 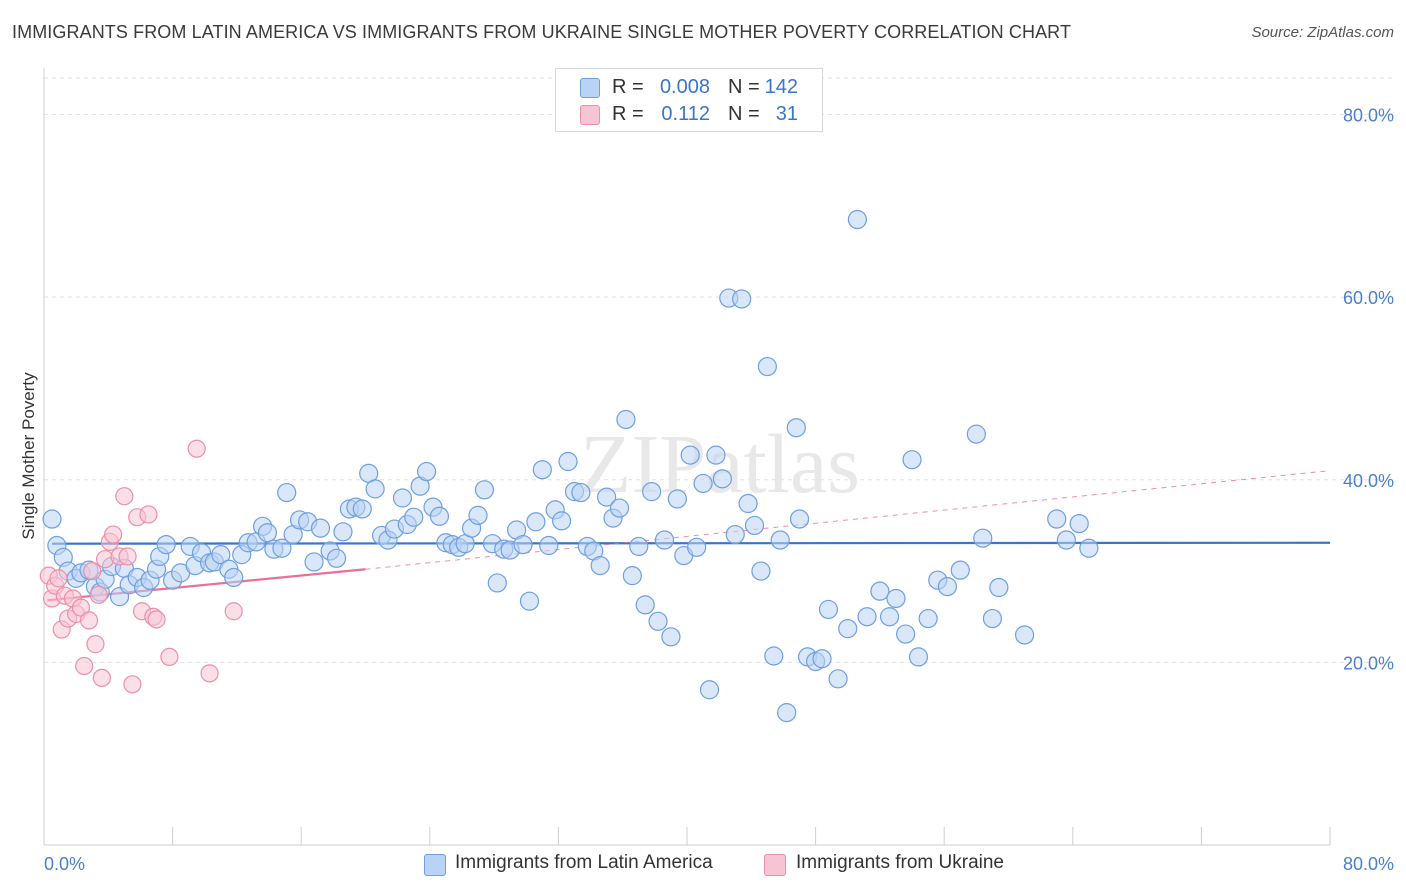 What do you see at coordinates (584, 862) in the screenshot?
I see `bottom-legend-latin-america: Immigrants from Latin America` at bounding box center [584, 862].